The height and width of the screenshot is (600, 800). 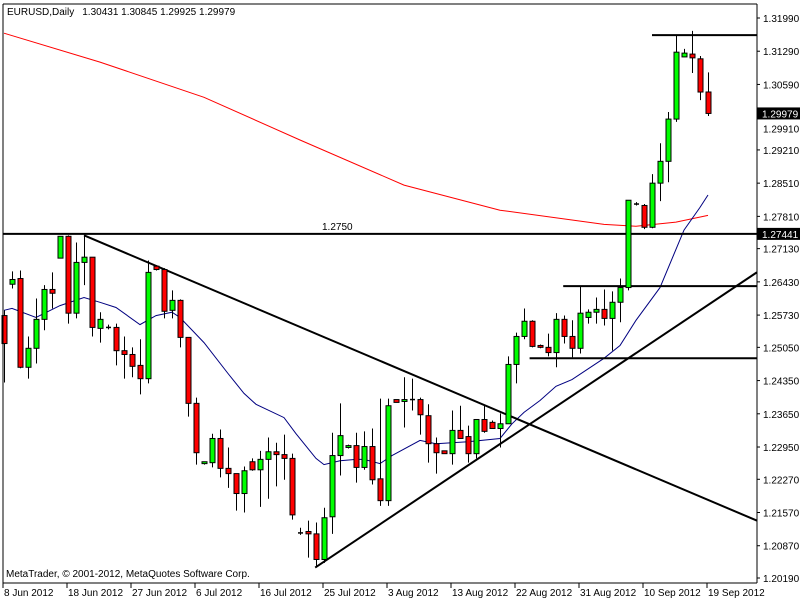 What do you see at coordinates (781, 283) in the screenshot?
I see `price-tick-label: 1.26430` at bounding box center [781, 283].